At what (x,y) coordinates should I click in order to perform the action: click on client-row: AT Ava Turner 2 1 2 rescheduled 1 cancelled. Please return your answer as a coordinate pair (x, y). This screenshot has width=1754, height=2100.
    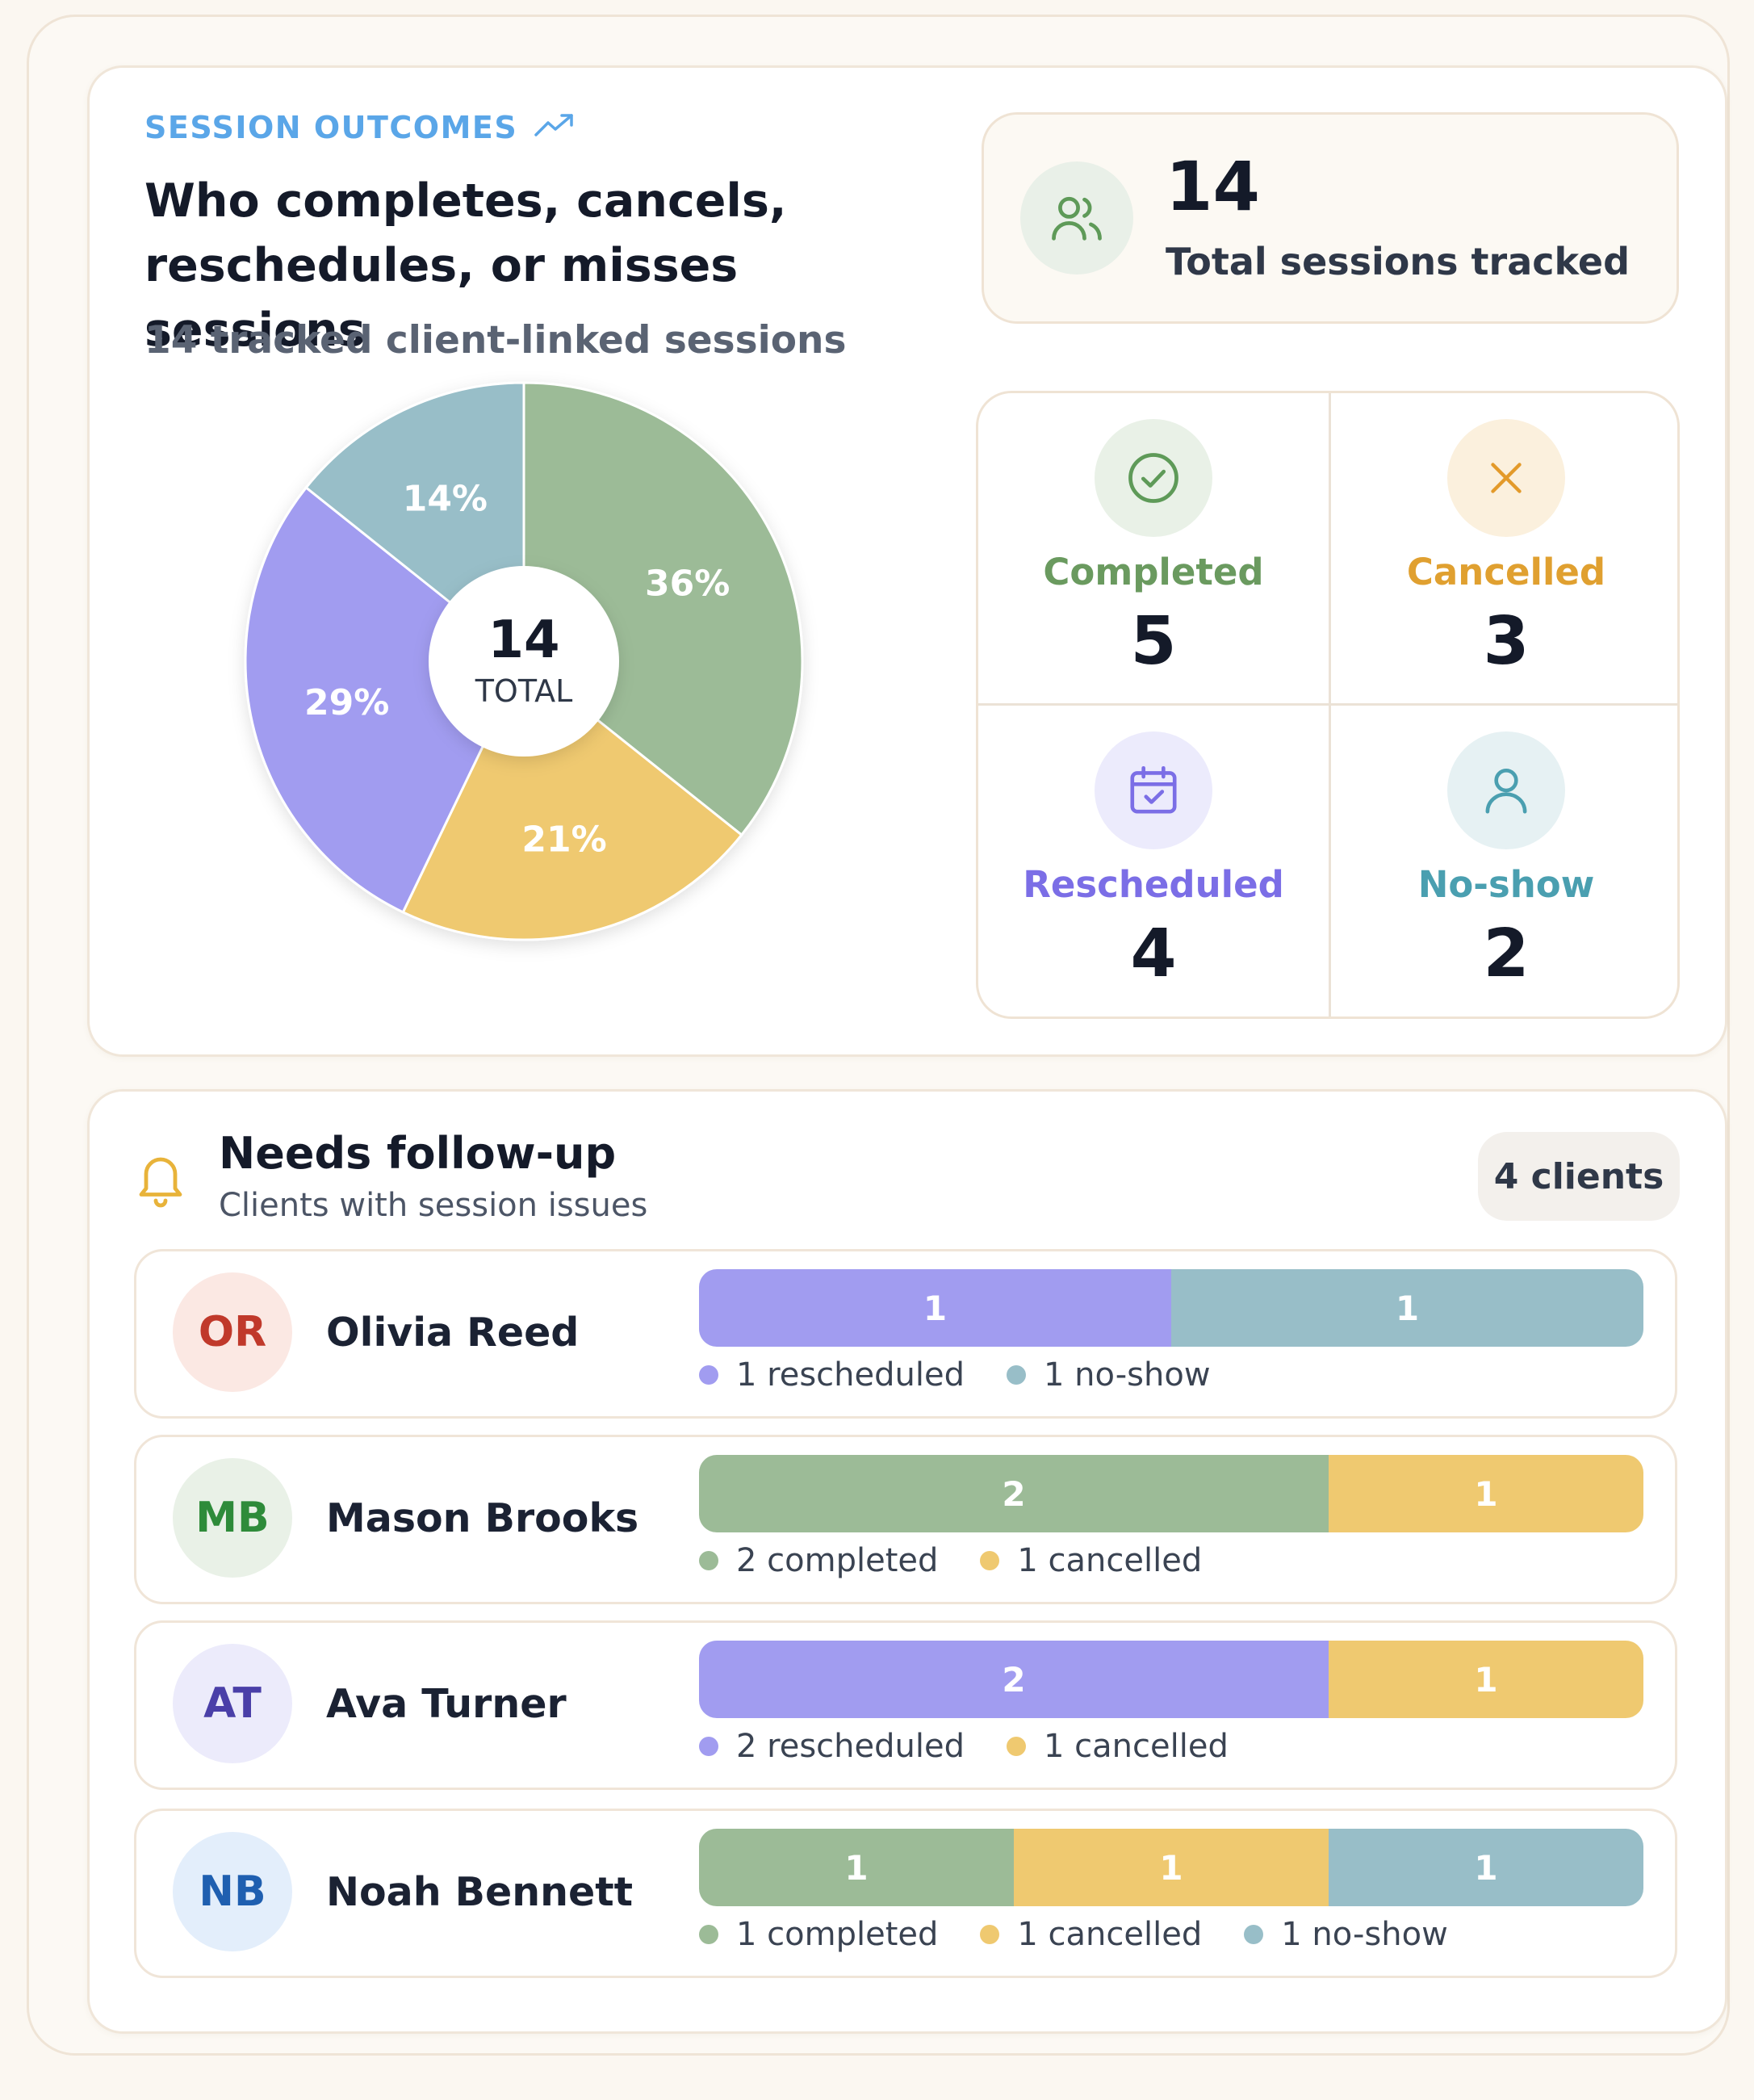
    Looking at the image, I should click on (905, 1705).